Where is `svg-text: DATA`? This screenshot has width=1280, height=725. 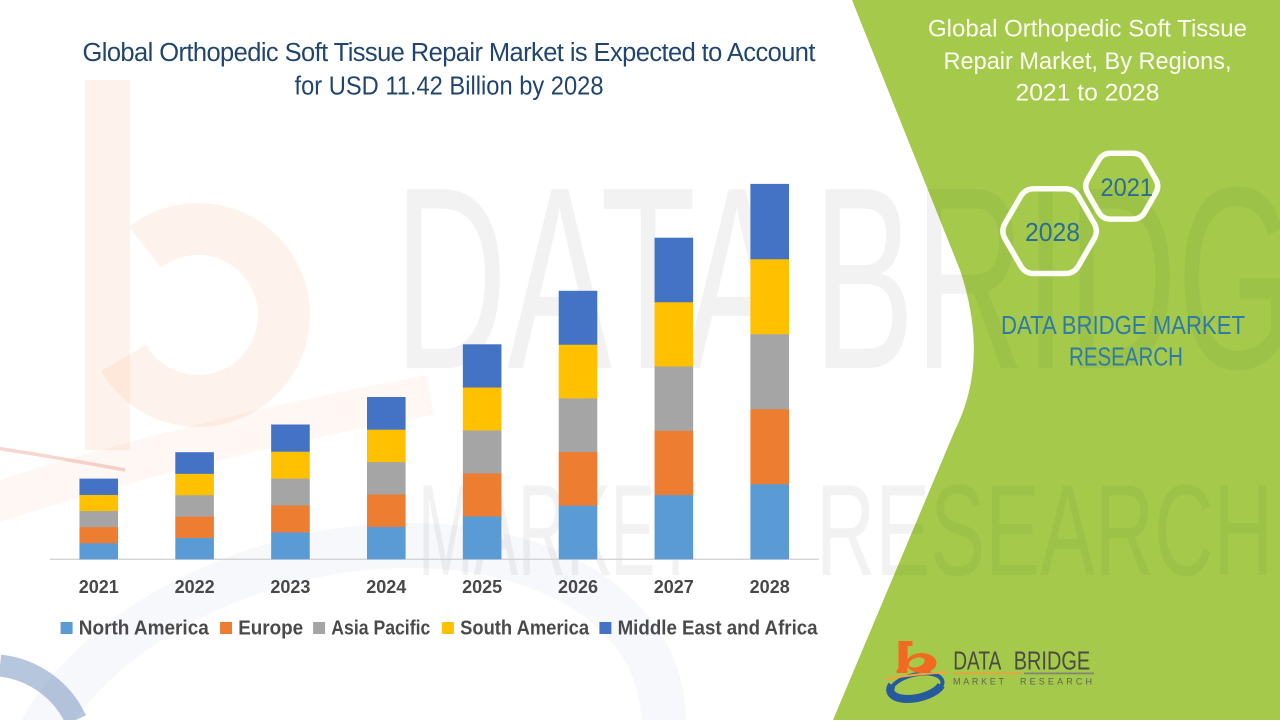 svg-text: DATA is located at coordinates (977, 661).